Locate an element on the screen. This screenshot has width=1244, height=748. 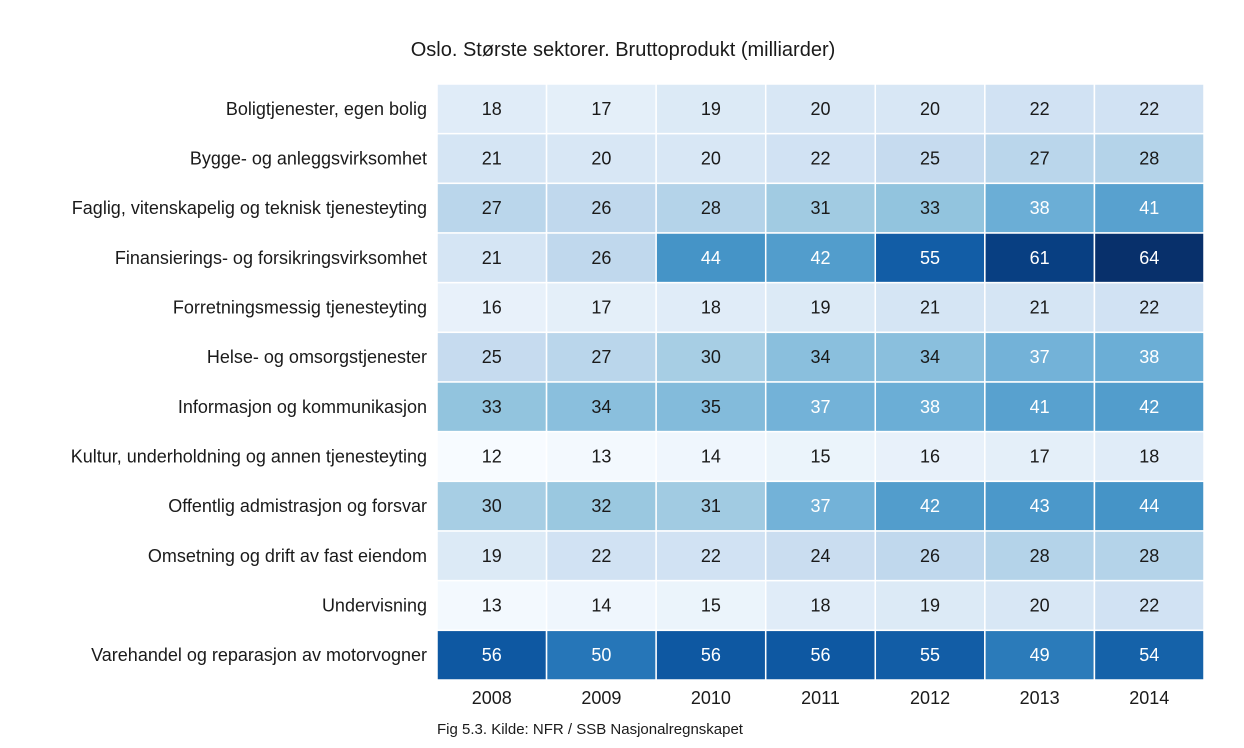
cell-value-label: 50 is located at coordinates (601, 655).